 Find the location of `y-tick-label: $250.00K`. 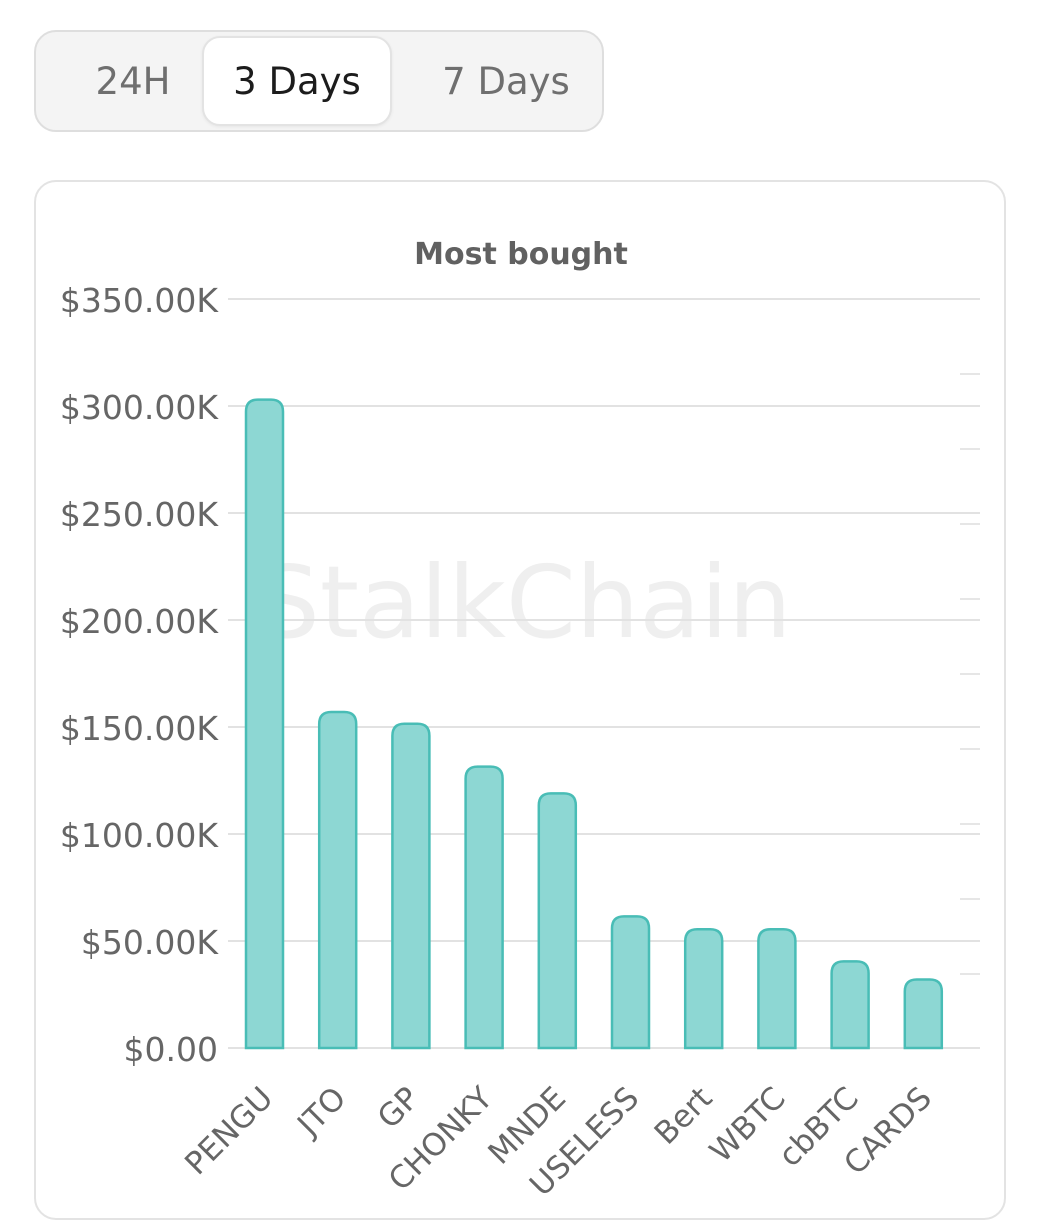

y-tick-label: $250.00K is located at coordinates (139, 514).